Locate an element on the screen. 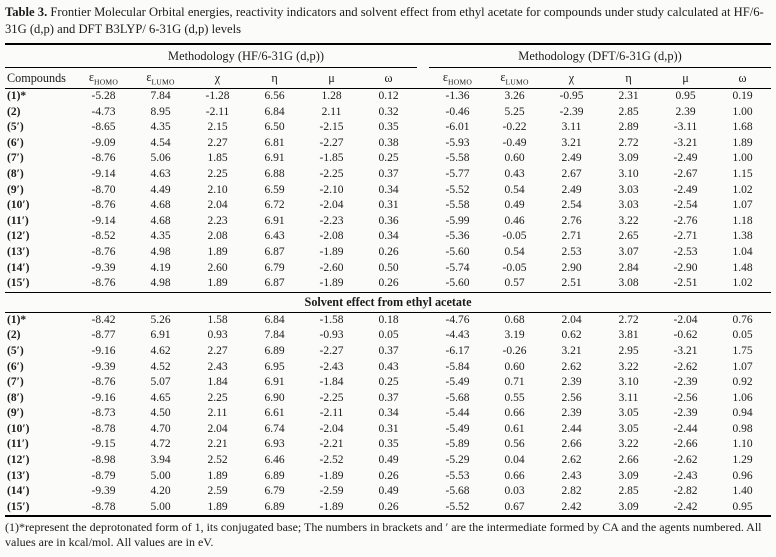 This screenshot has width=776, height=557. value-cell: -2.54 is located at coordinates (685, 205).